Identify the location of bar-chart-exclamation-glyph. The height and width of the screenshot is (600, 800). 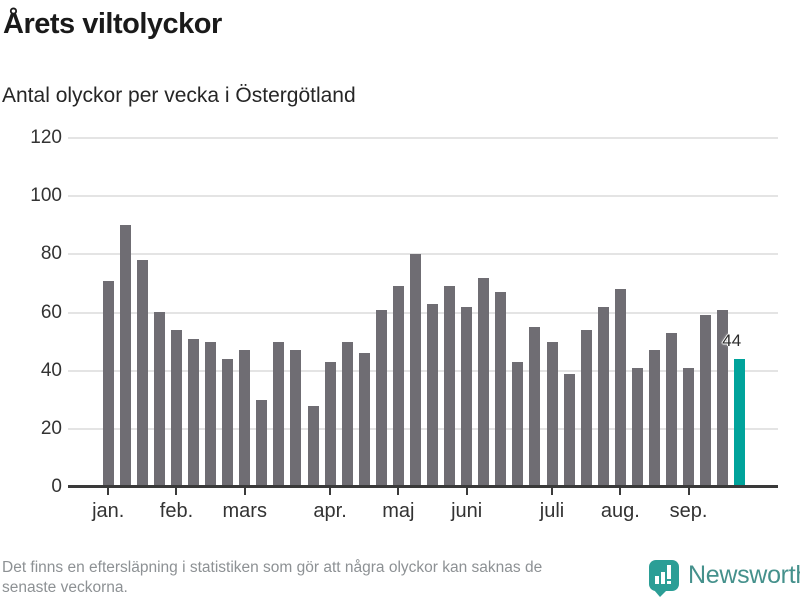
(663, 574).